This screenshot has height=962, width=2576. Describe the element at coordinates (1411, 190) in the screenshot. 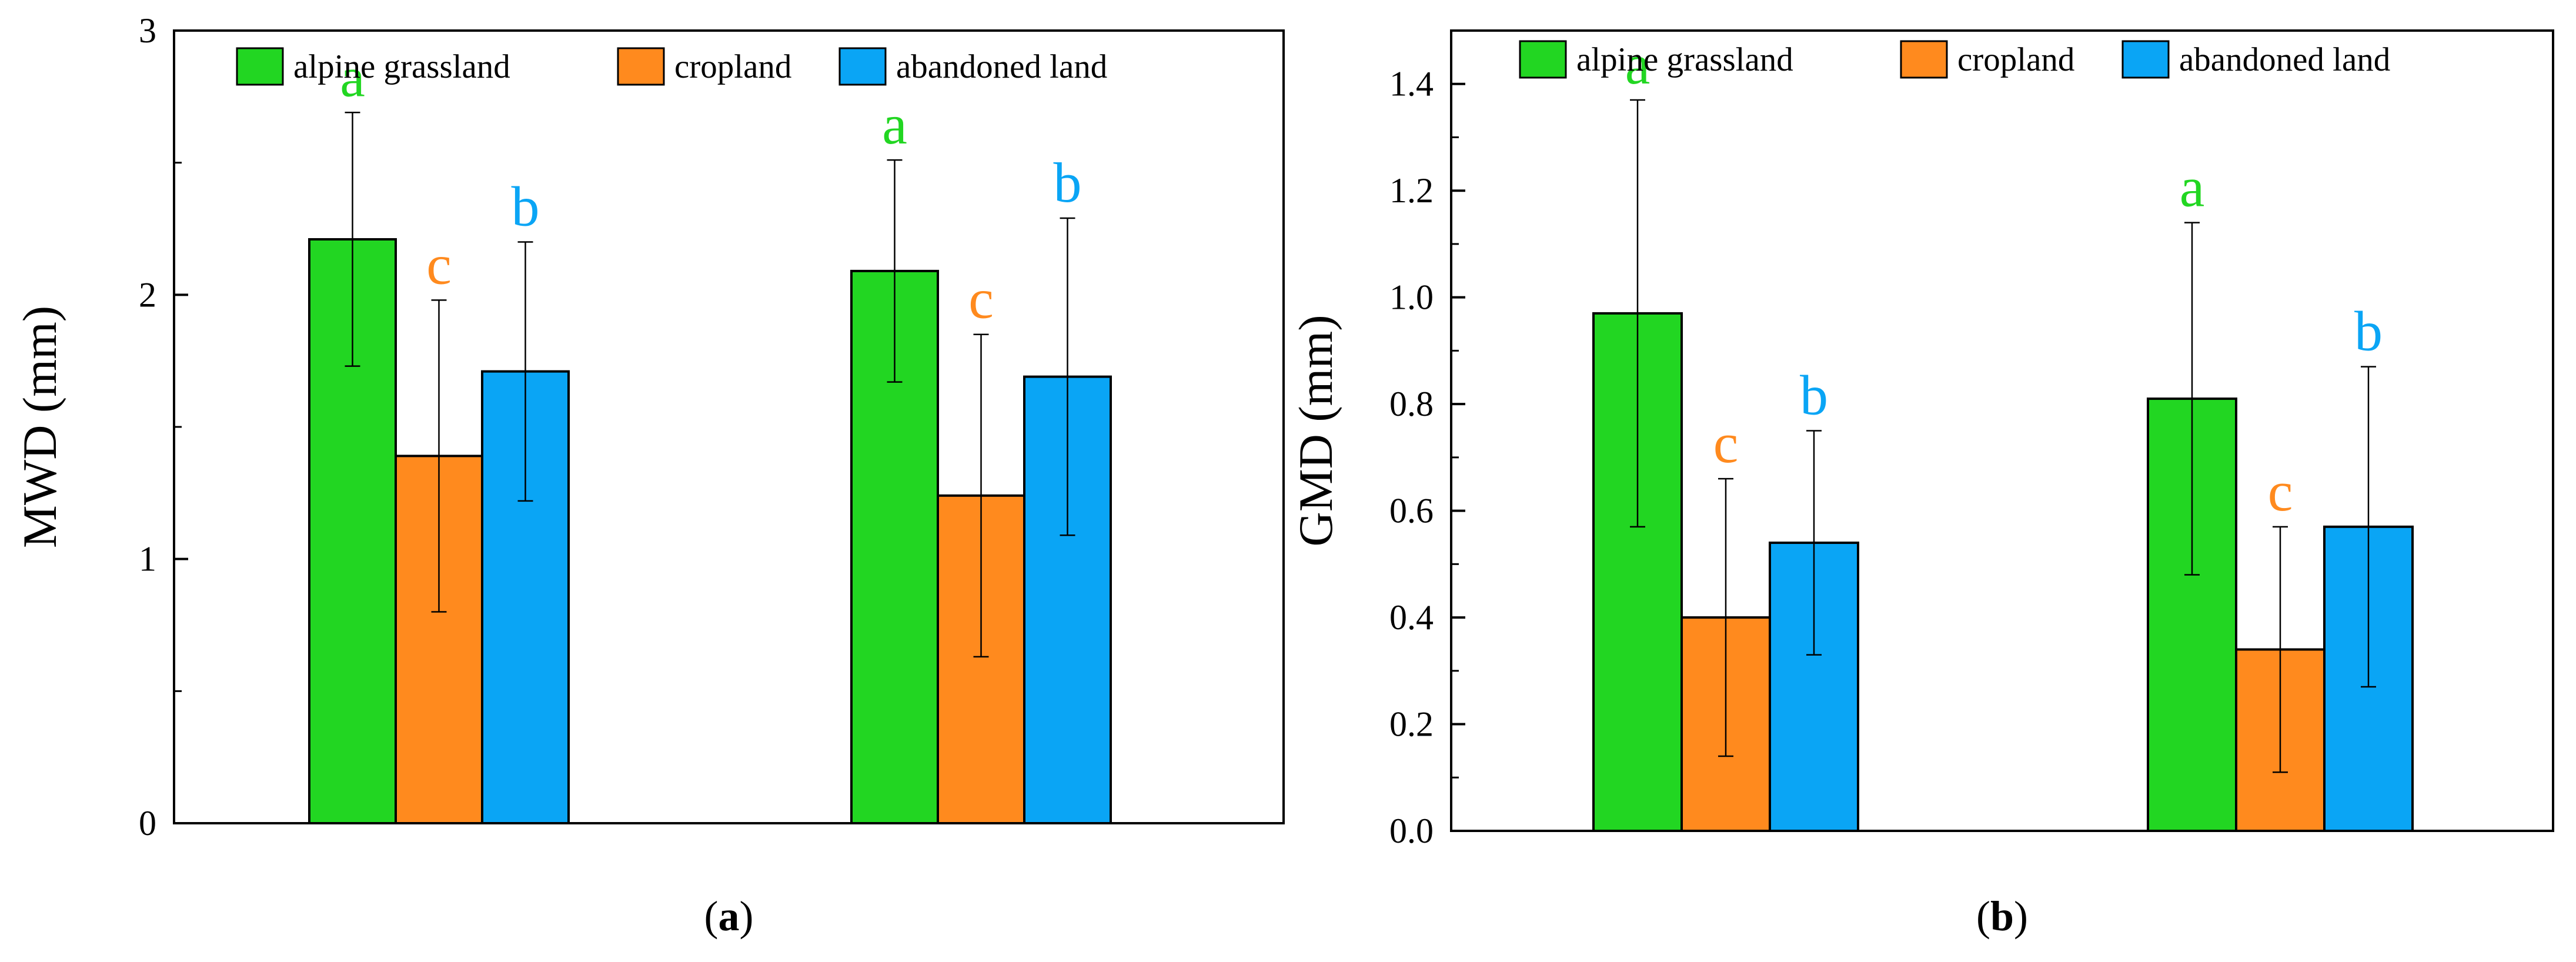

I see `panel-b-y-tick-label-7: 1.2` at that location.